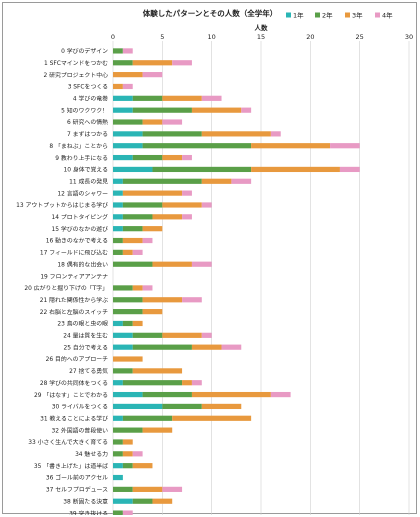 This screenshot has width=420, height=517. What do you see at coordinates (62, 205) in the screenshot?
I see `category-label: 13 アウトプットからはじまる学び` at bounding box center [62, 205].